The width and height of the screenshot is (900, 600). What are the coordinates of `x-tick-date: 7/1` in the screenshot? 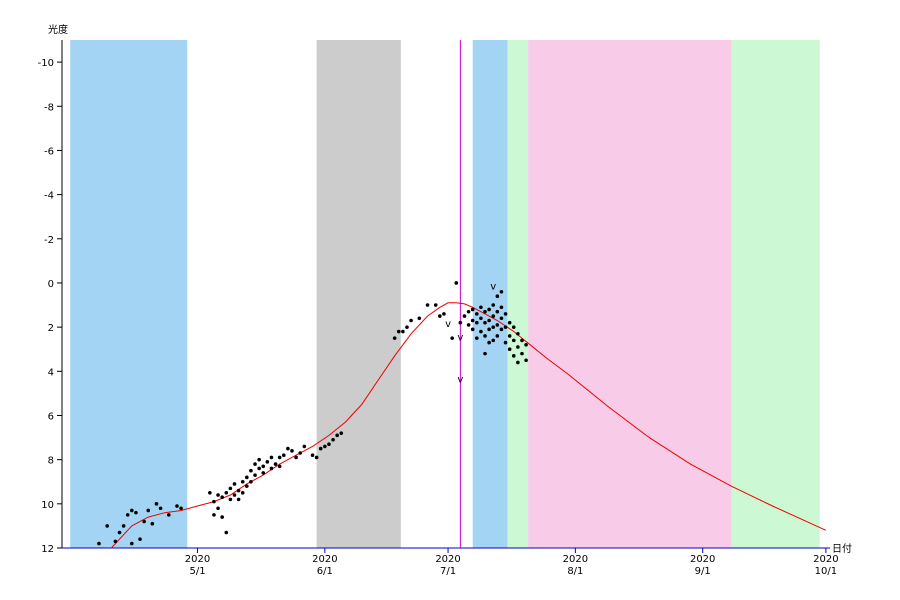 It's located at (448, 571).